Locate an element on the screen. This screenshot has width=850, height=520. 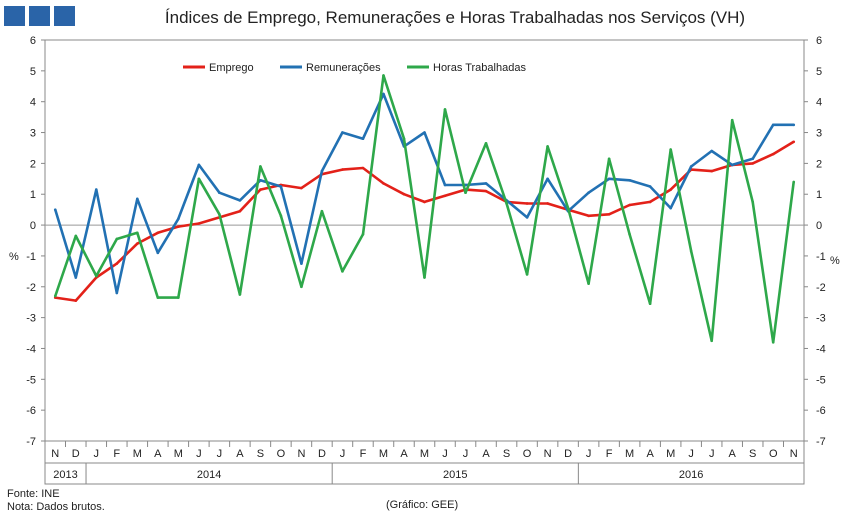
x-tick-label: O is located at coordinates (281, 454).